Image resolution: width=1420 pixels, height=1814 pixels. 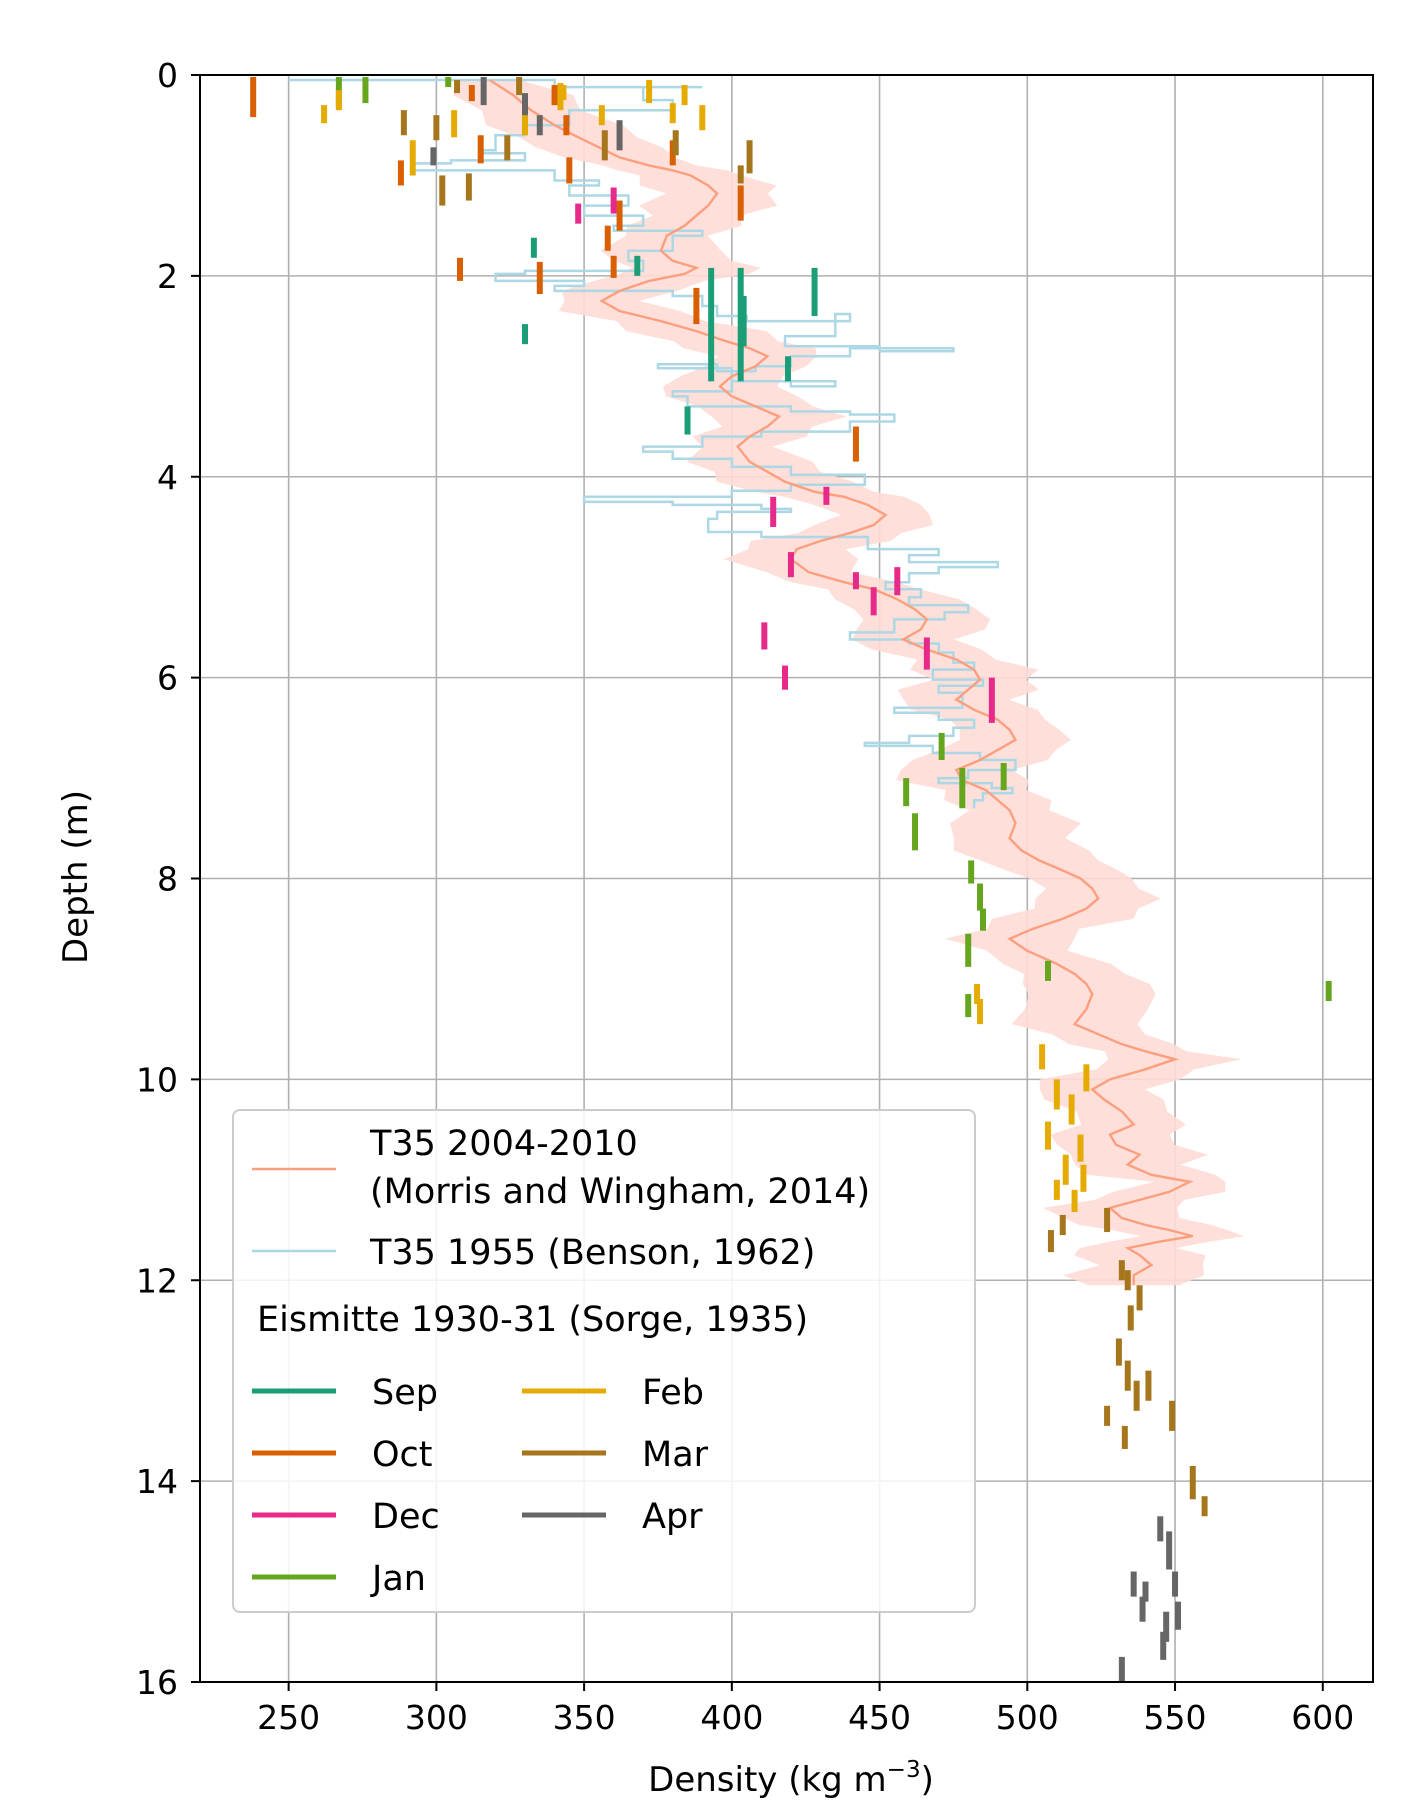 I want to click on measurements-dec, so click(x=785, y=455).